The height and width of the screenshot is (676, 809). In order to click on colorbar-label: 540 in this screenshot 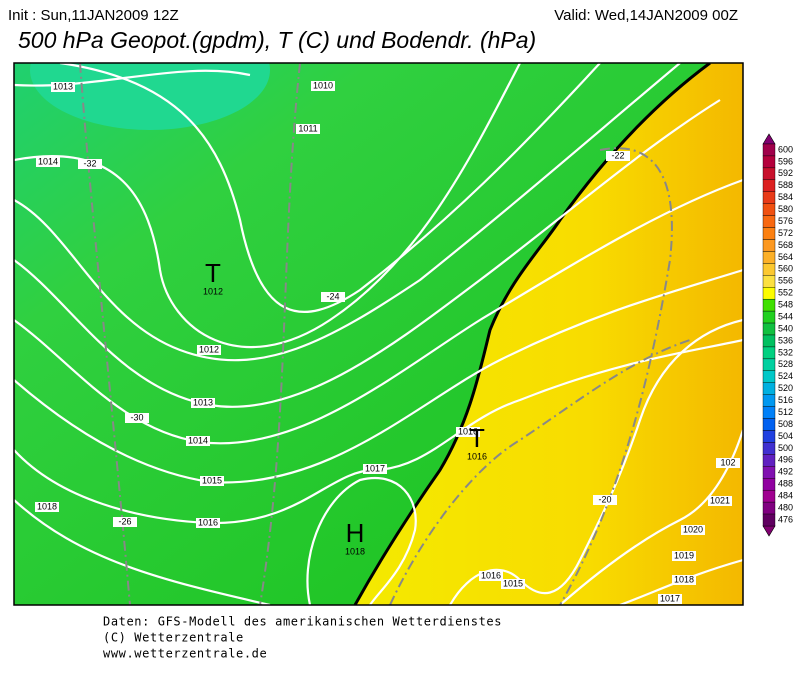, I will do `click(785, 328)`.